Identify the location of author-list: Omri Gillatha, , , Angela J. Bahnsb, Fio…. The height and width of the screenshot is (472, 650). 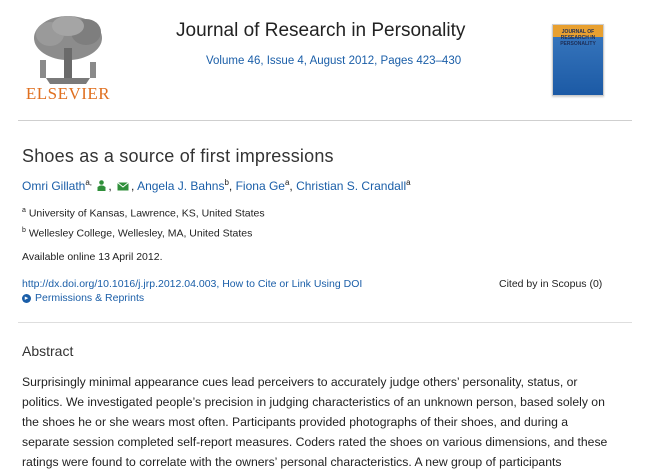
(216, 186).